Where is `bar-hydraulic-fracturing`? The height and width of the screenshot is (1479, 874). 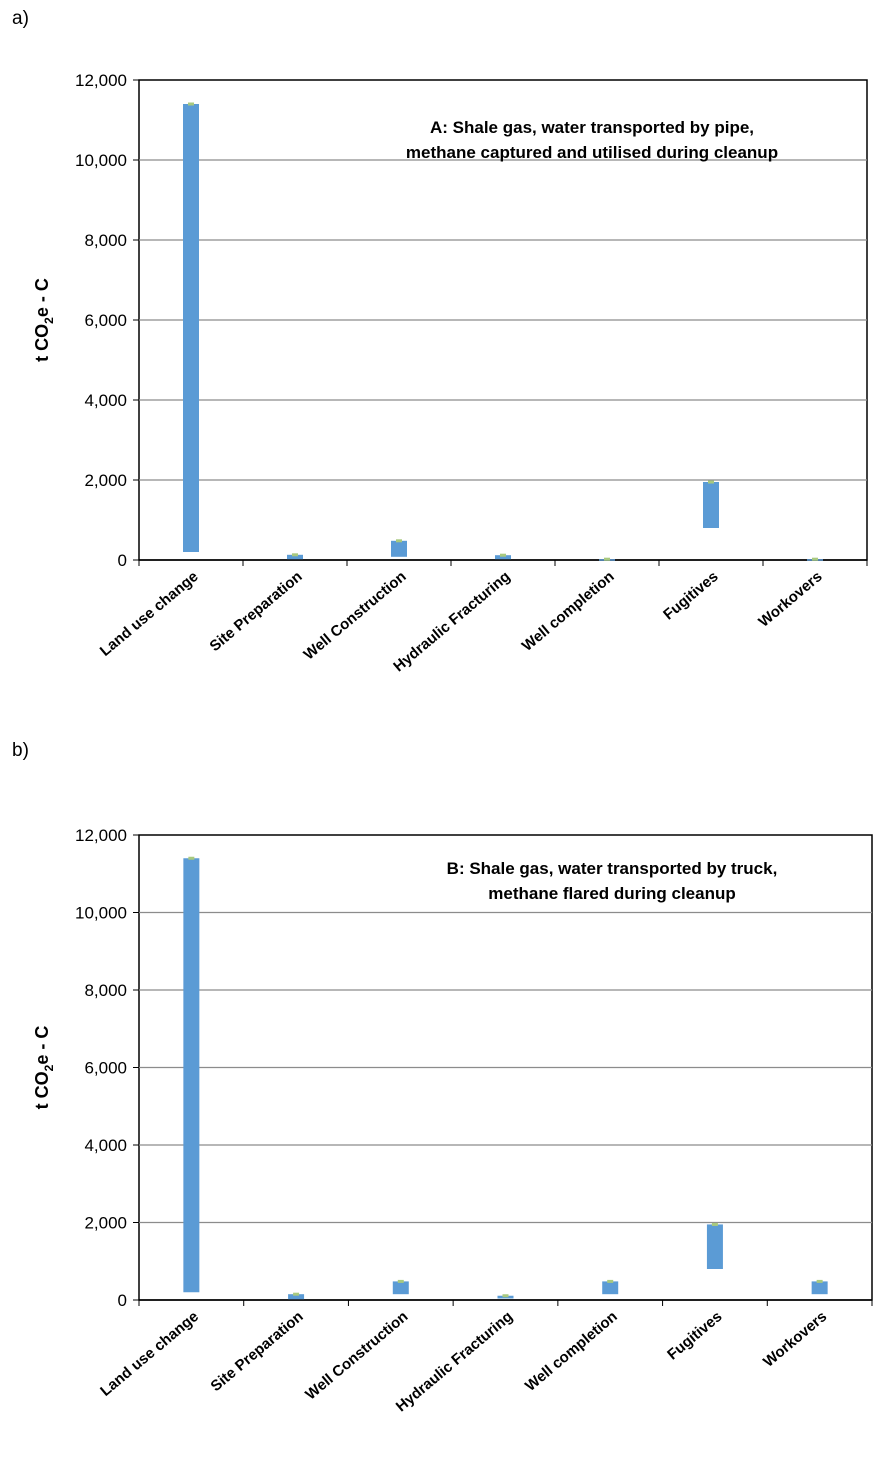 bar-hydraulic-fracturing is located at coordinates (503, 557).